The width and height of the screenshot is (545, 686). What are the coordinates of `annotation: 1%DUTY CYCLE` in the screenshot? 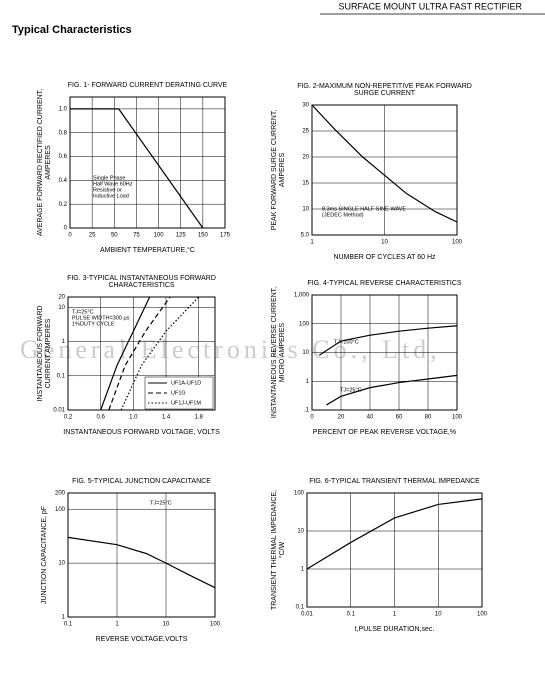 It's located at (93, 324).